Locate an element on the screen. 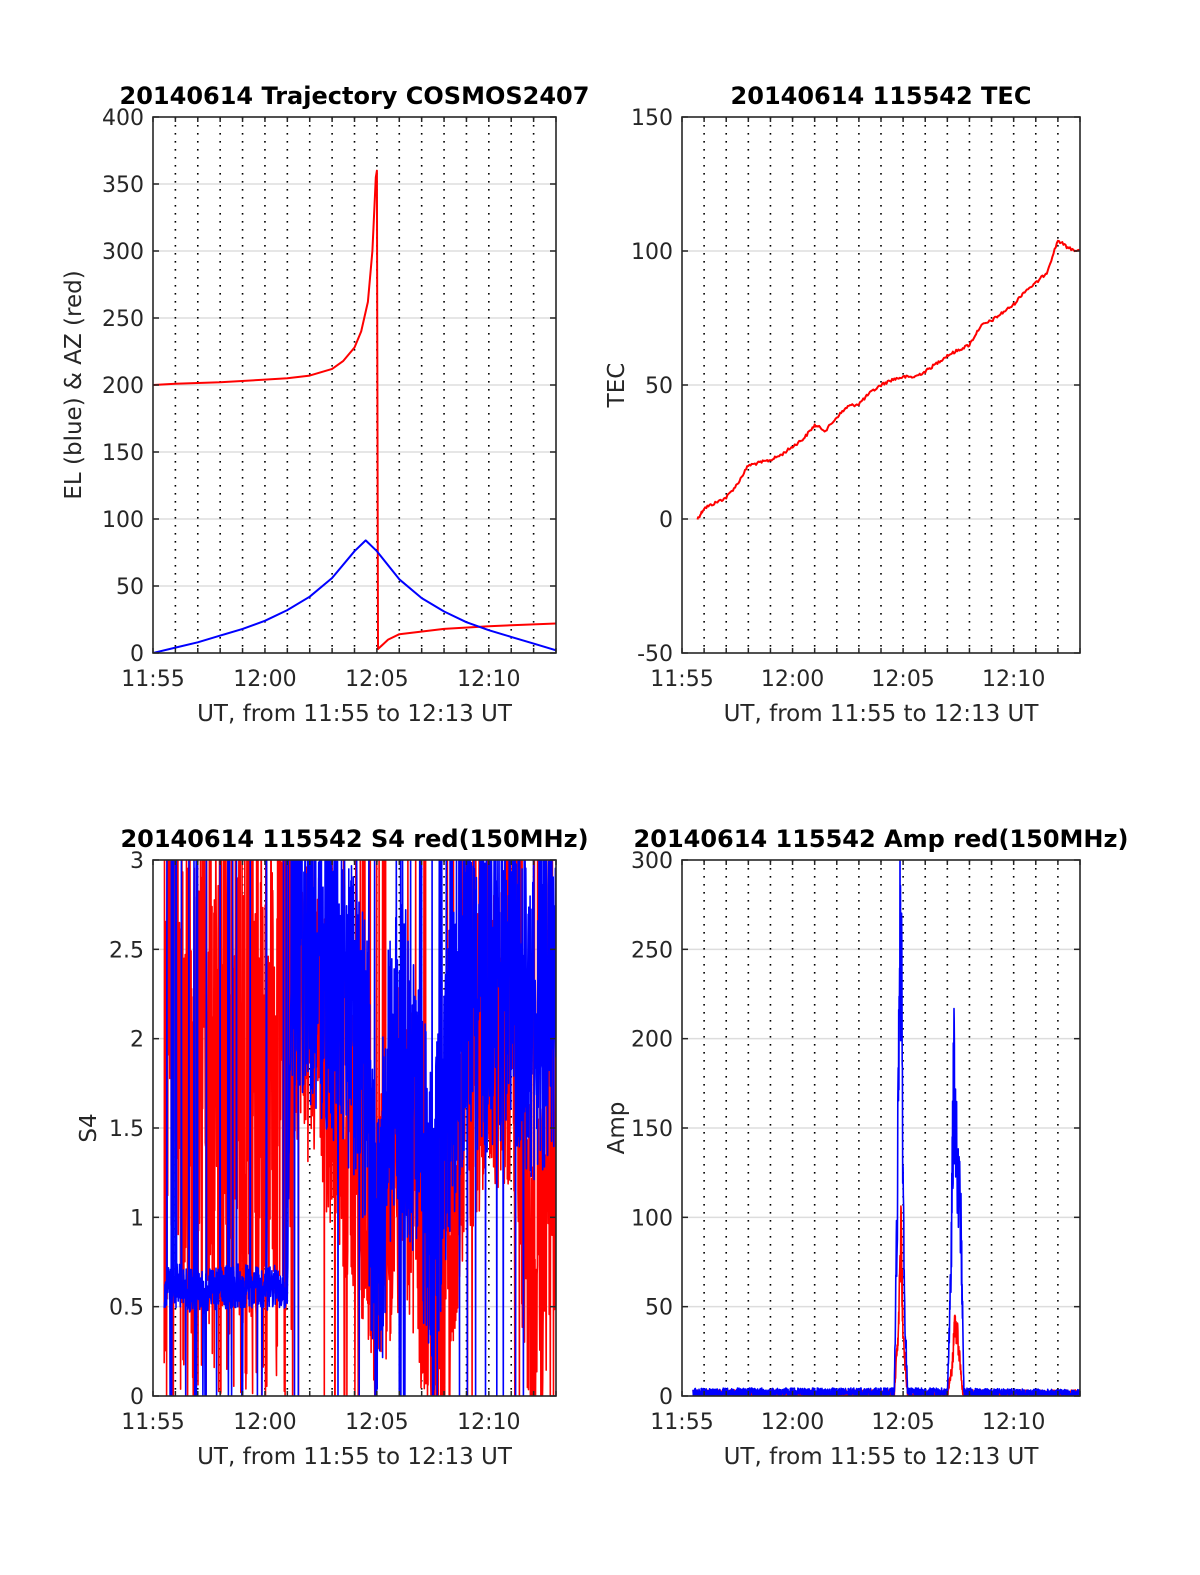 This screenshot has height=1575, width=1200. y-axis-label: EL (blue) & AZ (red) is located at coordinates (74, 384).